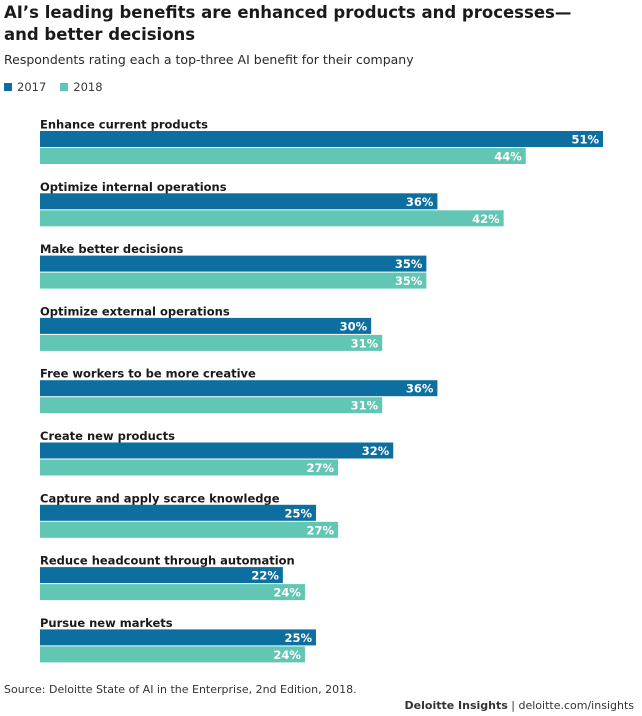 The height and width of the screenshot is (716, 642). I want to click on category-label: Optimize internal operations, so click(133, 187).